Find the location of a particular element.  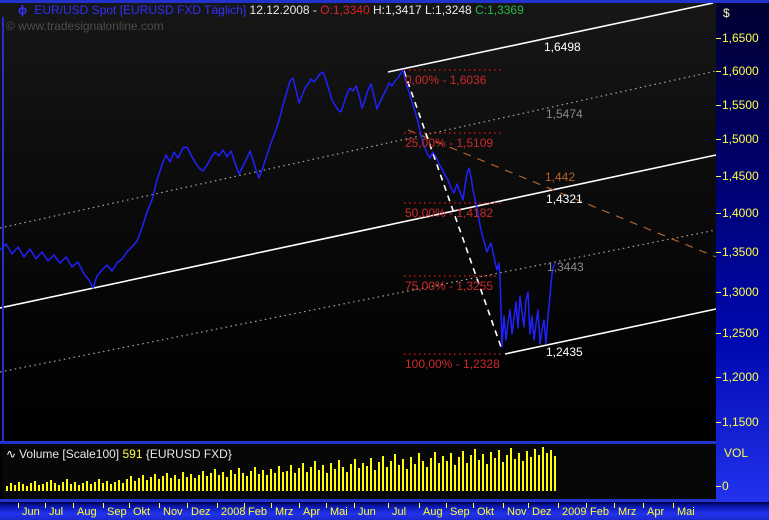

lower-channel-line is located at coordinates (610, 331).